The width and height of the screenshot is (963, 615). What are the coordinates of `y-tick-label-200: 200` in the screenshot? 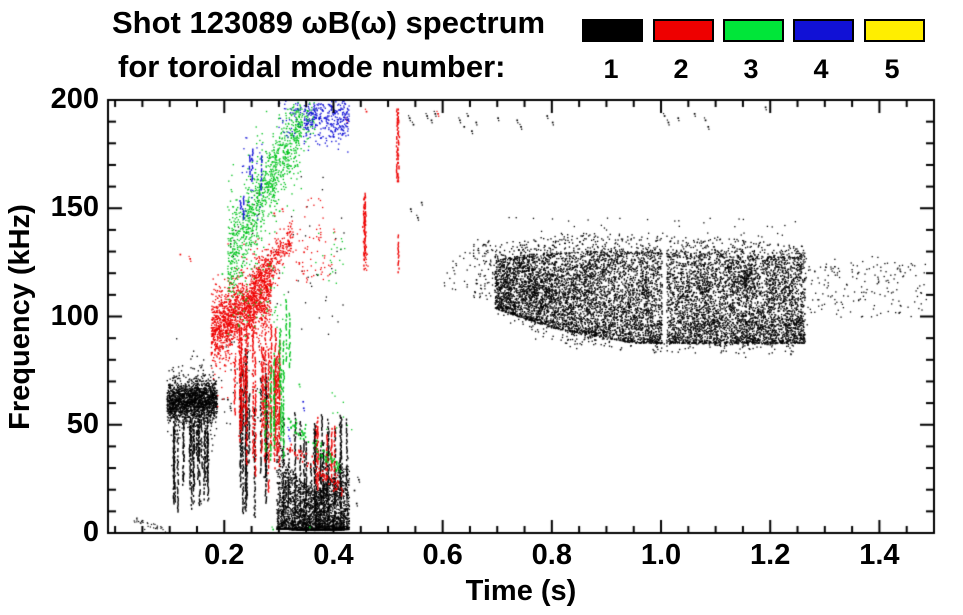 It's located at (74, 99).